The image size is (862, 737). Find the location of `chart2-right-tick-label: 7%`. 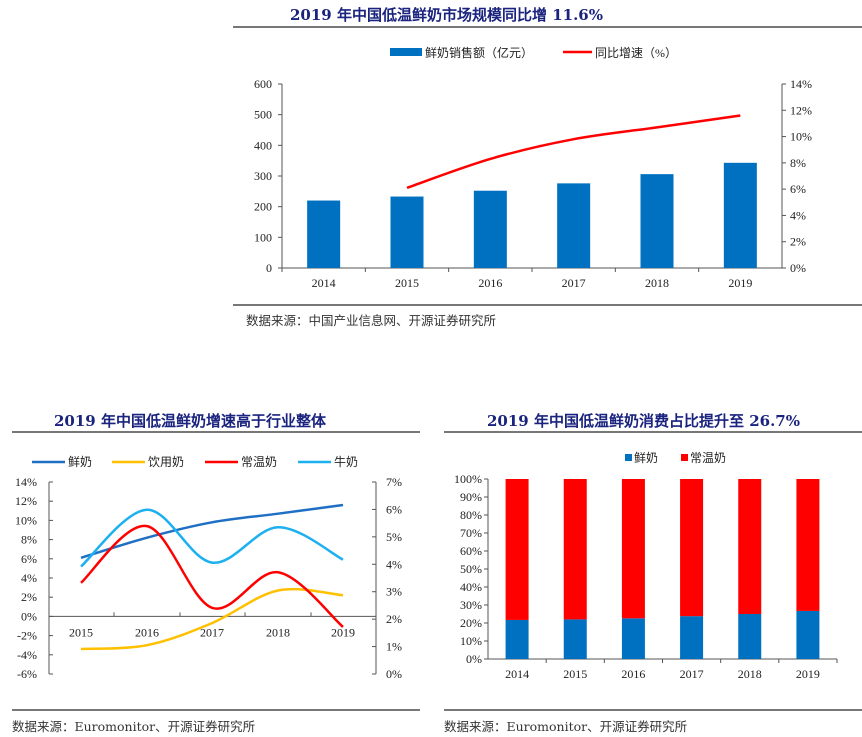

chart2-right-tick-label: 7% is located at coordinates (394, 482).